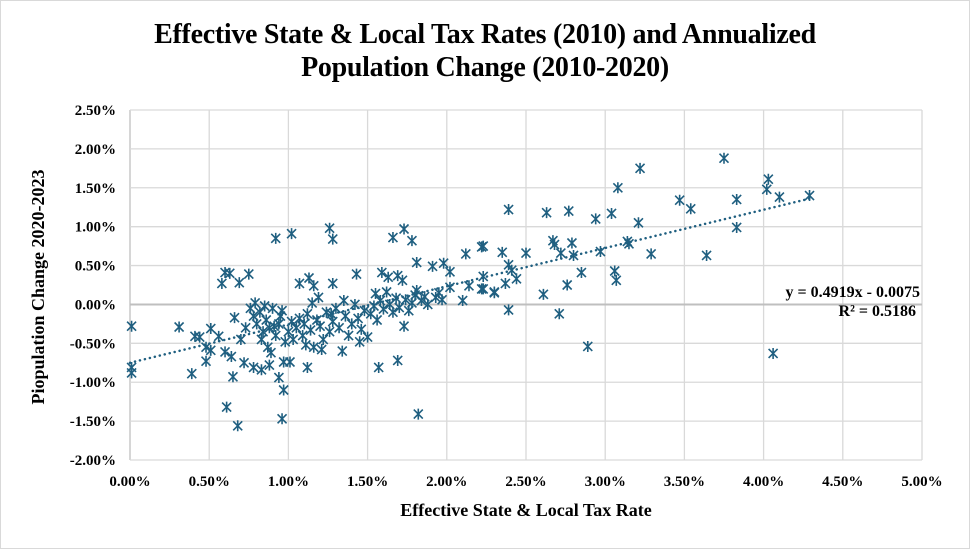 The height and width of the screenshot is (549, 970). What do you see at coordinates (842, 482) in the screenshot?
I see `x-tick-label: 4.50%` at bounding box center [842, 482].